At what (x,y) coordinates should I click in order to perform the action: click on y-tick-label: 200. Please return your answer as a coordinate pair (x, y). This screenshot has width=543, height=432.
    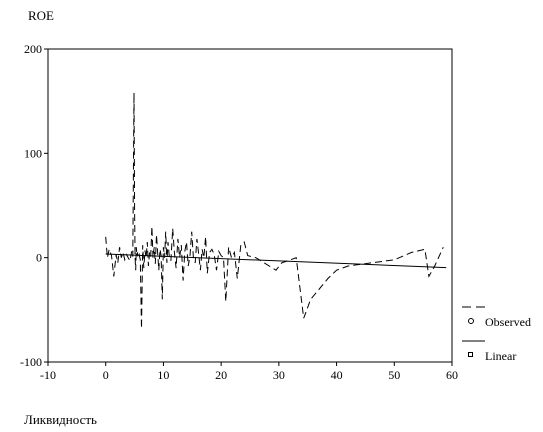
    Looking at the image, I should click on (33, 49).